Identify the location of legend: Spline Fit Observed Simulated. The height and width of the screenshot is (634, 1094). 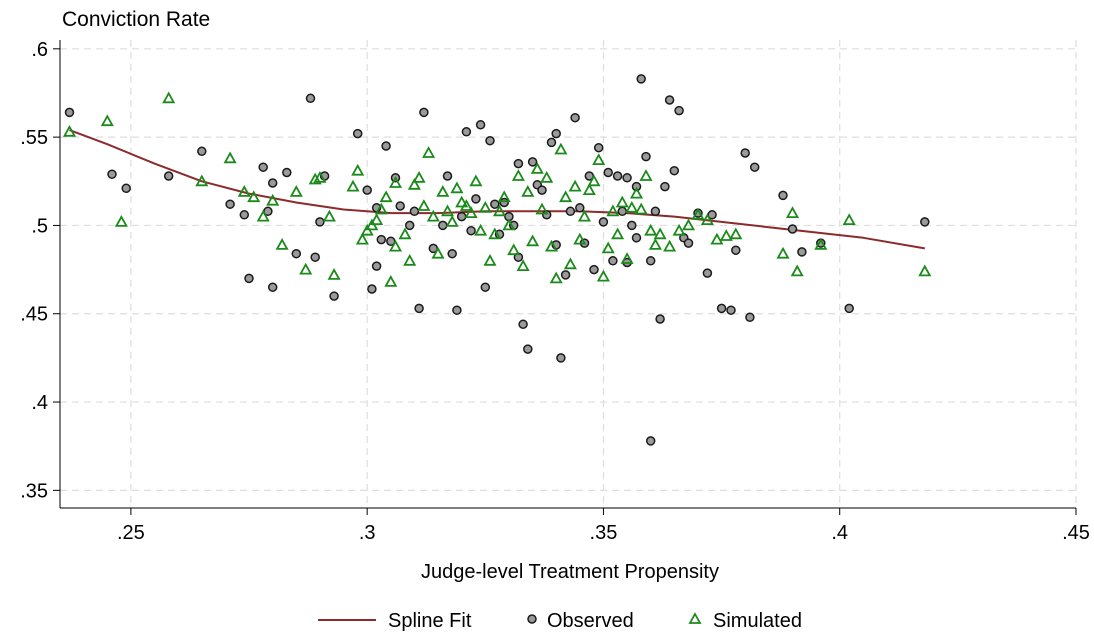
(560, 621).